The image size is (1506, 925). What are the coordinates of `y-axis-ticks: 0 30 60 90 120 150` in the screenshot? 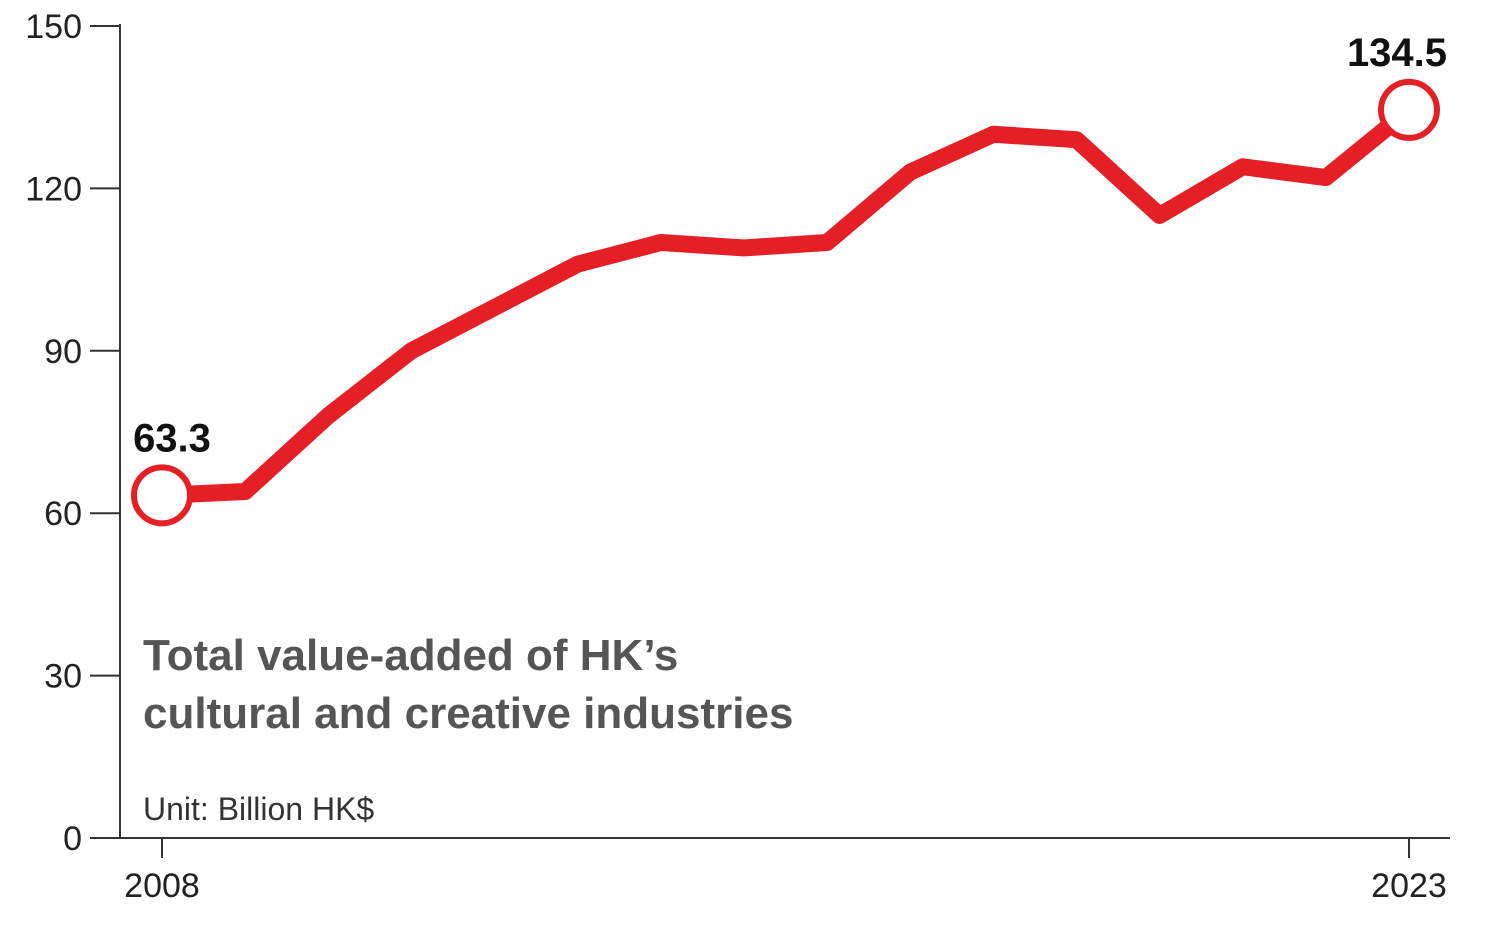 It's located at (72, 433).